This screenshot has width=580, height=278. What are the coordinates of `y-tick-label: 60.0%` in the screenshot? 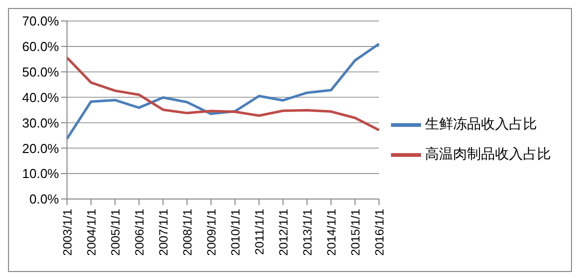 It's located at (41, 46).